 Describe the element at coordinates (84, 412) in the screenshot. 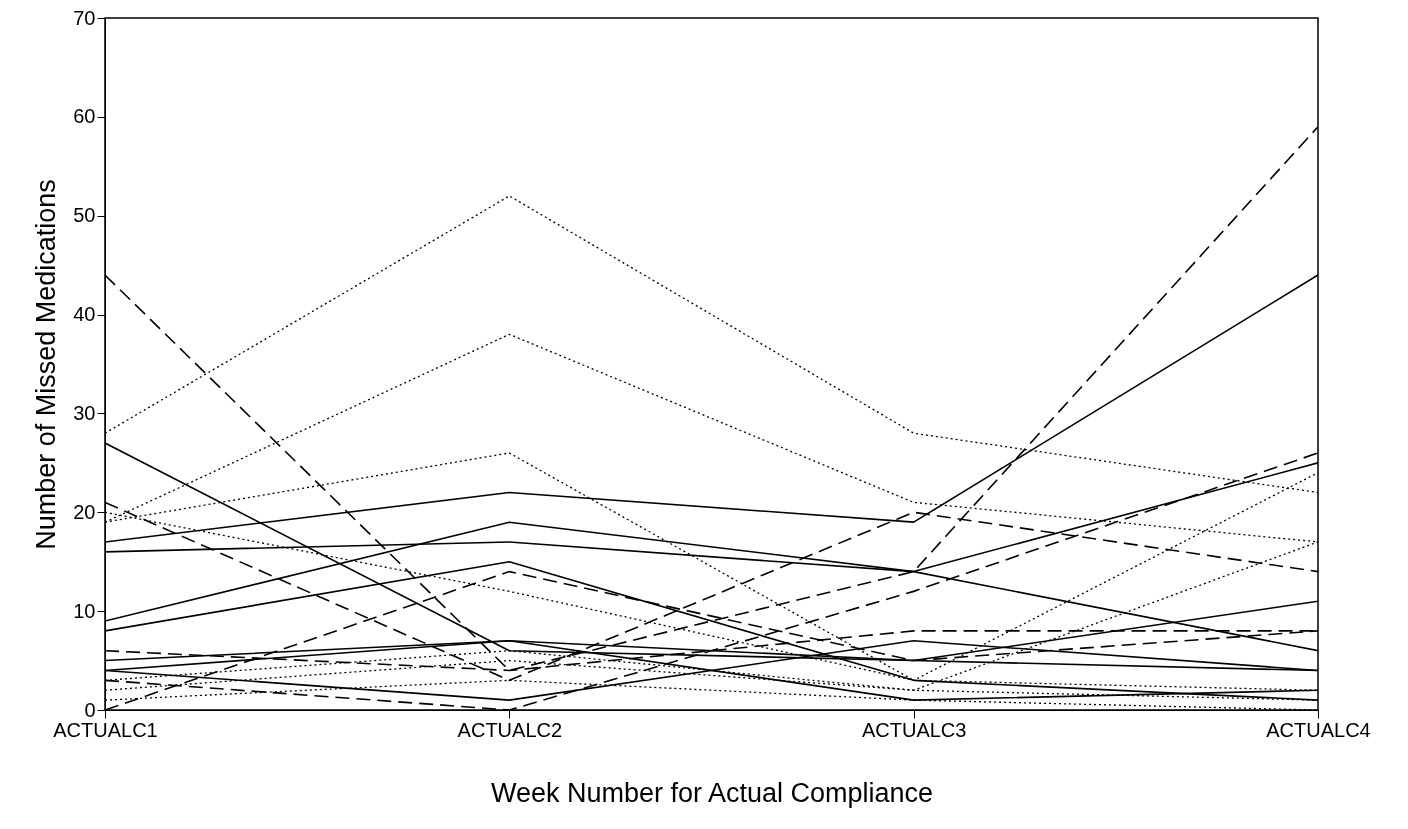

I see `y-tick-label: 30` at that location.